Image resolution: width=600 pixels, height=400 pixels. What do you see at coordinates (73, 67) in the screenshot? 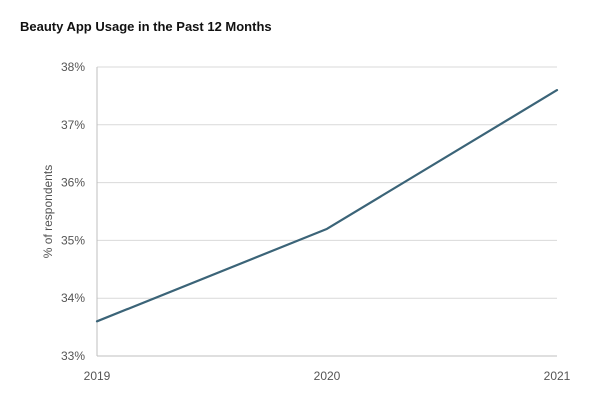
I see `y-tick-label: 38%` at bounding box center [73, 67].